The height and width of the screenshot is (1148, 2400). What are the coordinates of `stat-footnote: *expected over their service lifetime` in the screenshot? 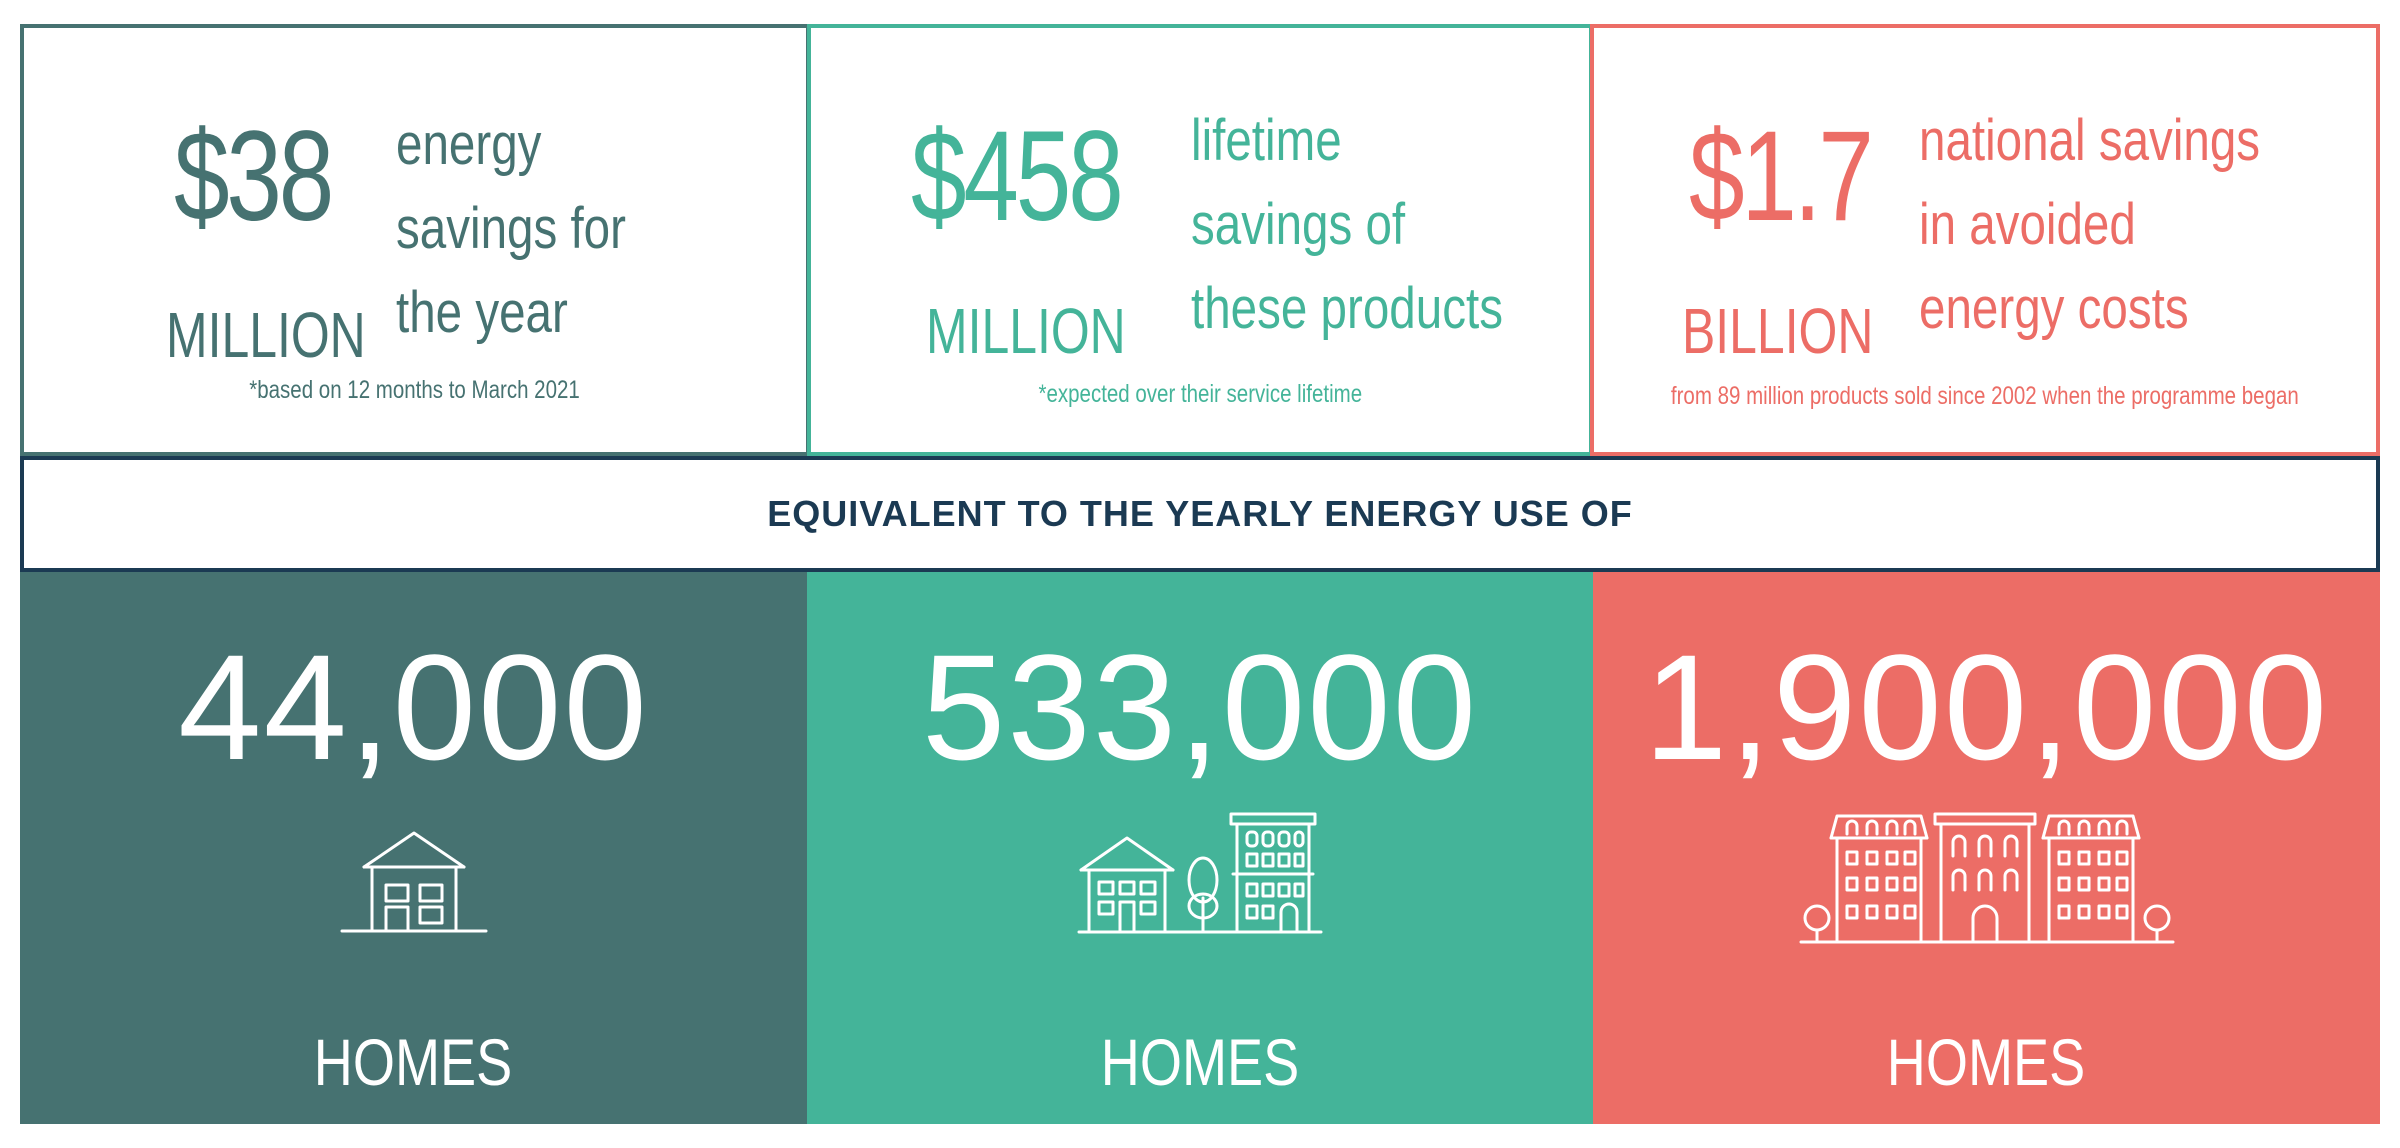 It's located at (1200, 394).